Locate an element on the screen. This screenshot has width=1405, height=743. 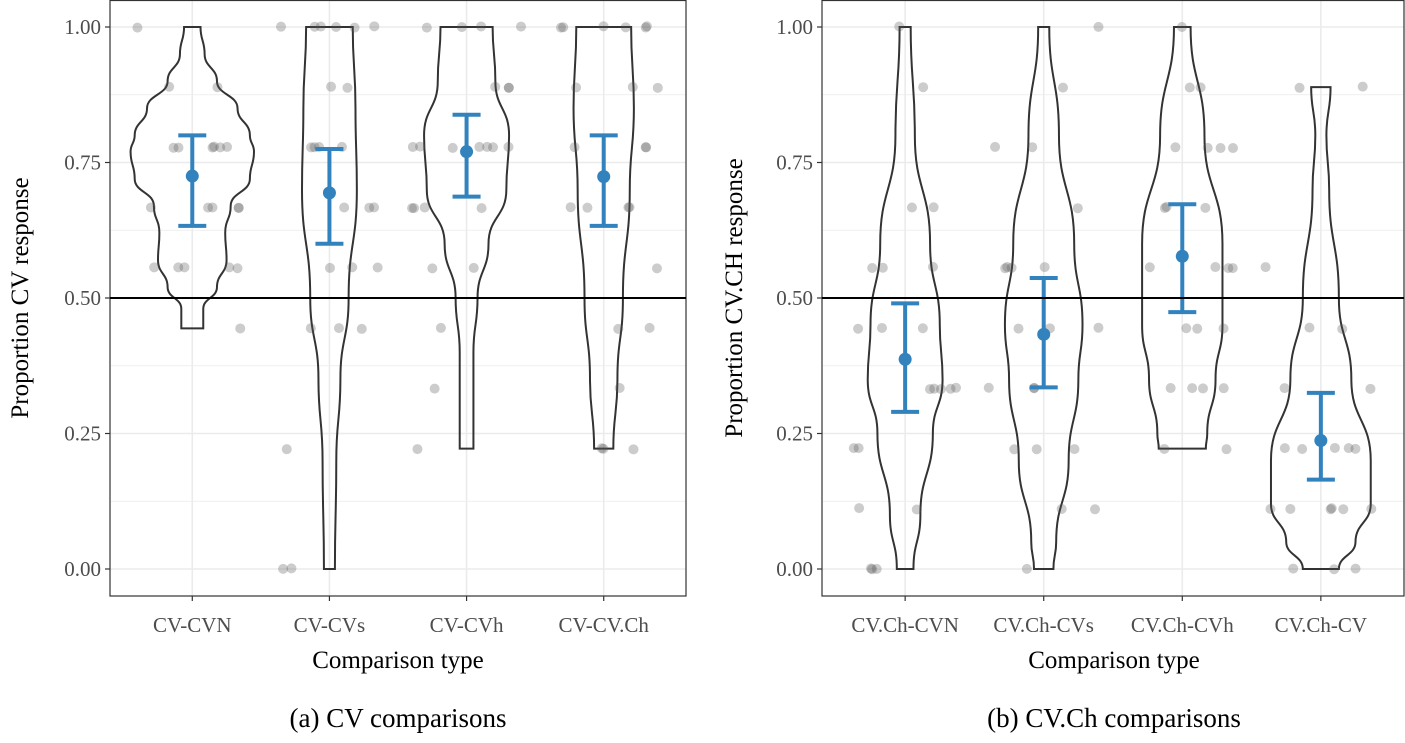
panel-caption: (a) CV comparisons is located at coordinates (398, 718).